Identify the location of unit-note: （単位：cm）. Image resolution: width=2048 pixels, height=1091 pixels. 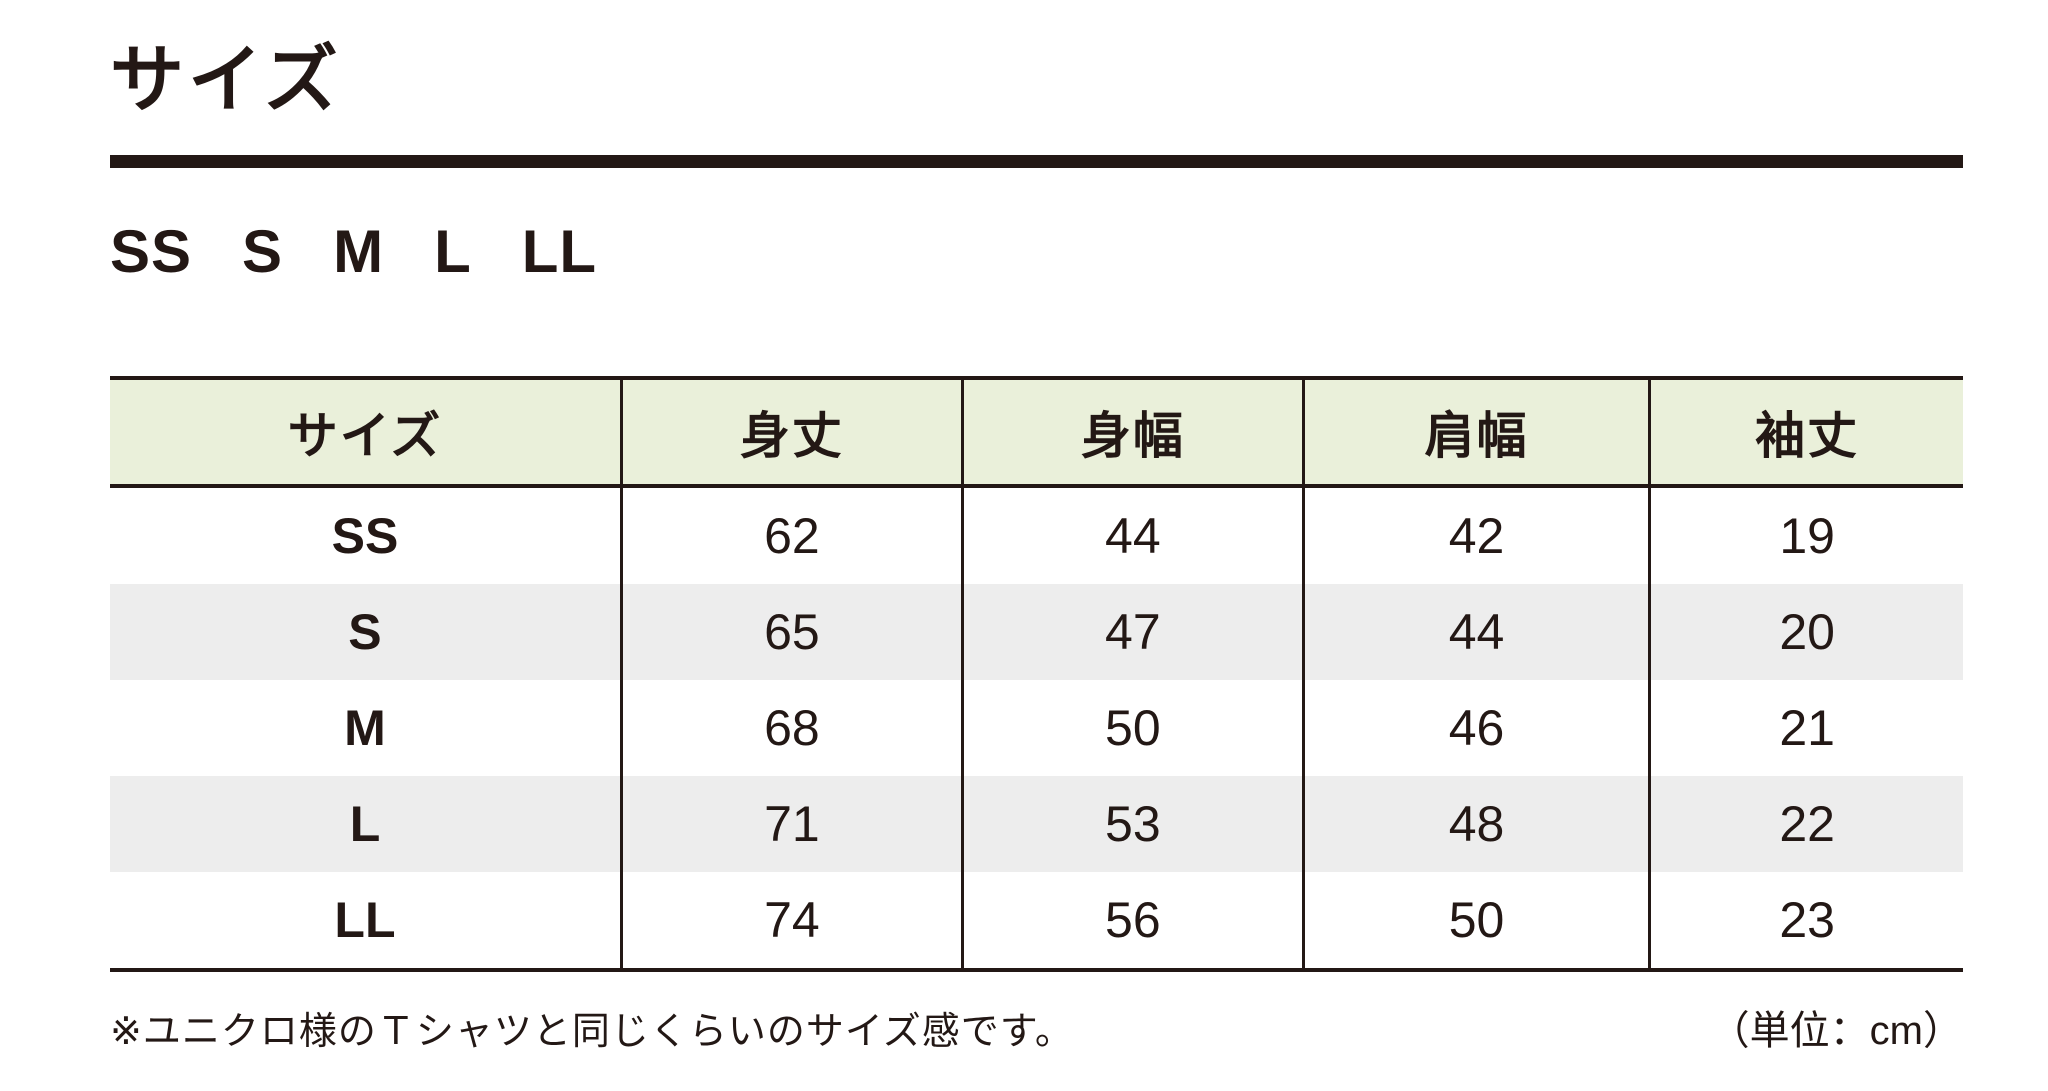
(1836, 1031).